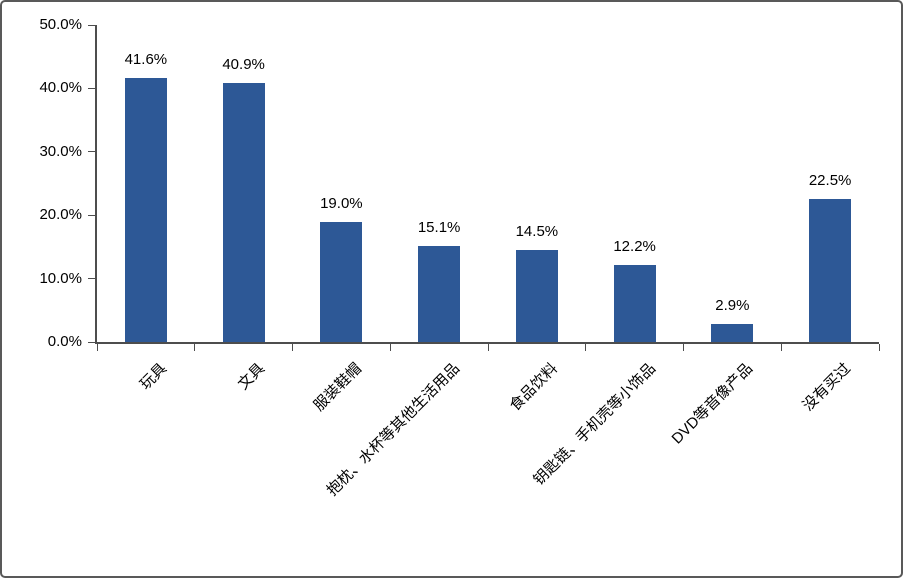  I want to click on x-axis-category-label: 文具, so click(251, 377).